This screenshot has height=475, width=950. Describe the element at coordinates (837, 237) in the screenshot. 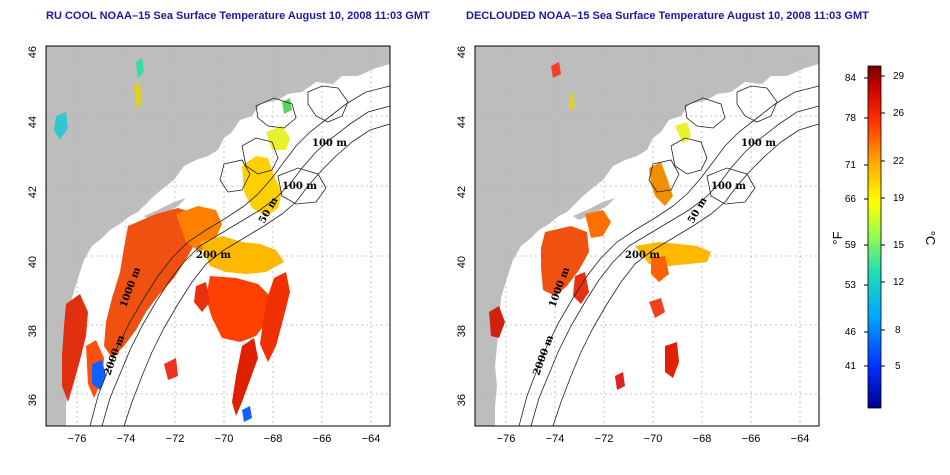

I see `colorbar-fahrenheit-unit: °F` at that location.